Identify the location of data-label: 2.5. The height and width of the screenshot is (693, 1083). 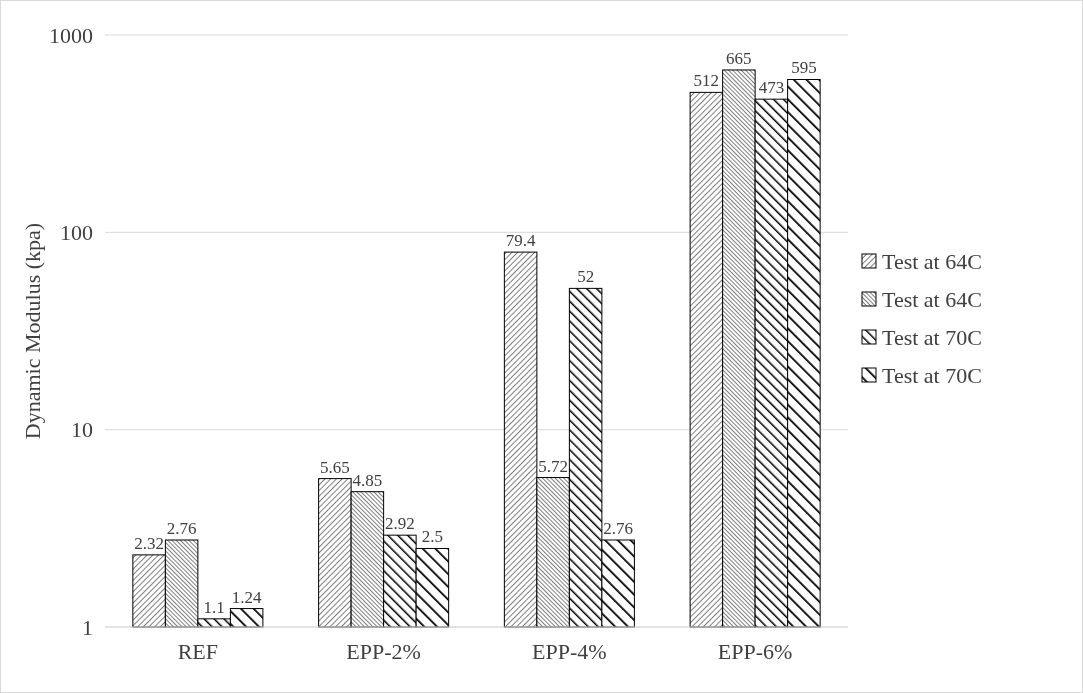
(432, 537).